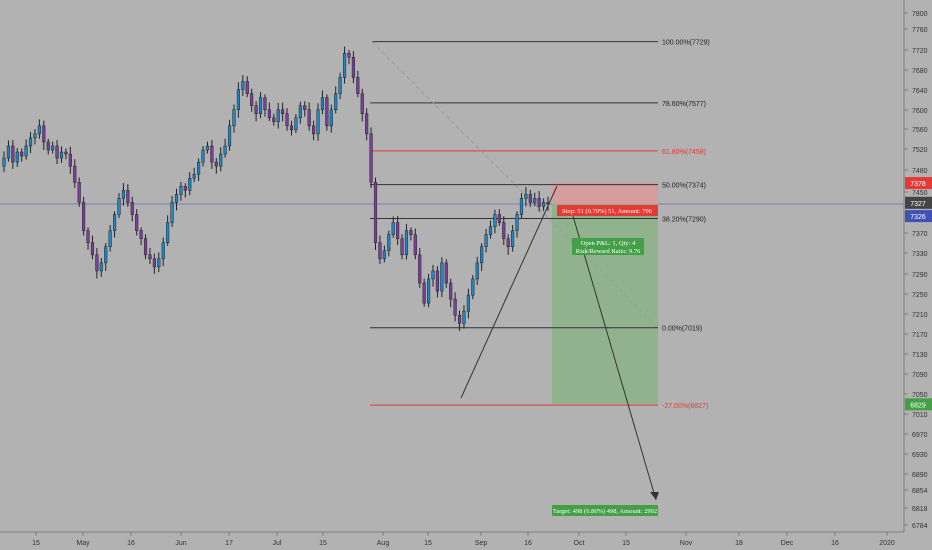 This screenshot has height=550, width=932. I want to click on projection-arrow, so click(614, 358).